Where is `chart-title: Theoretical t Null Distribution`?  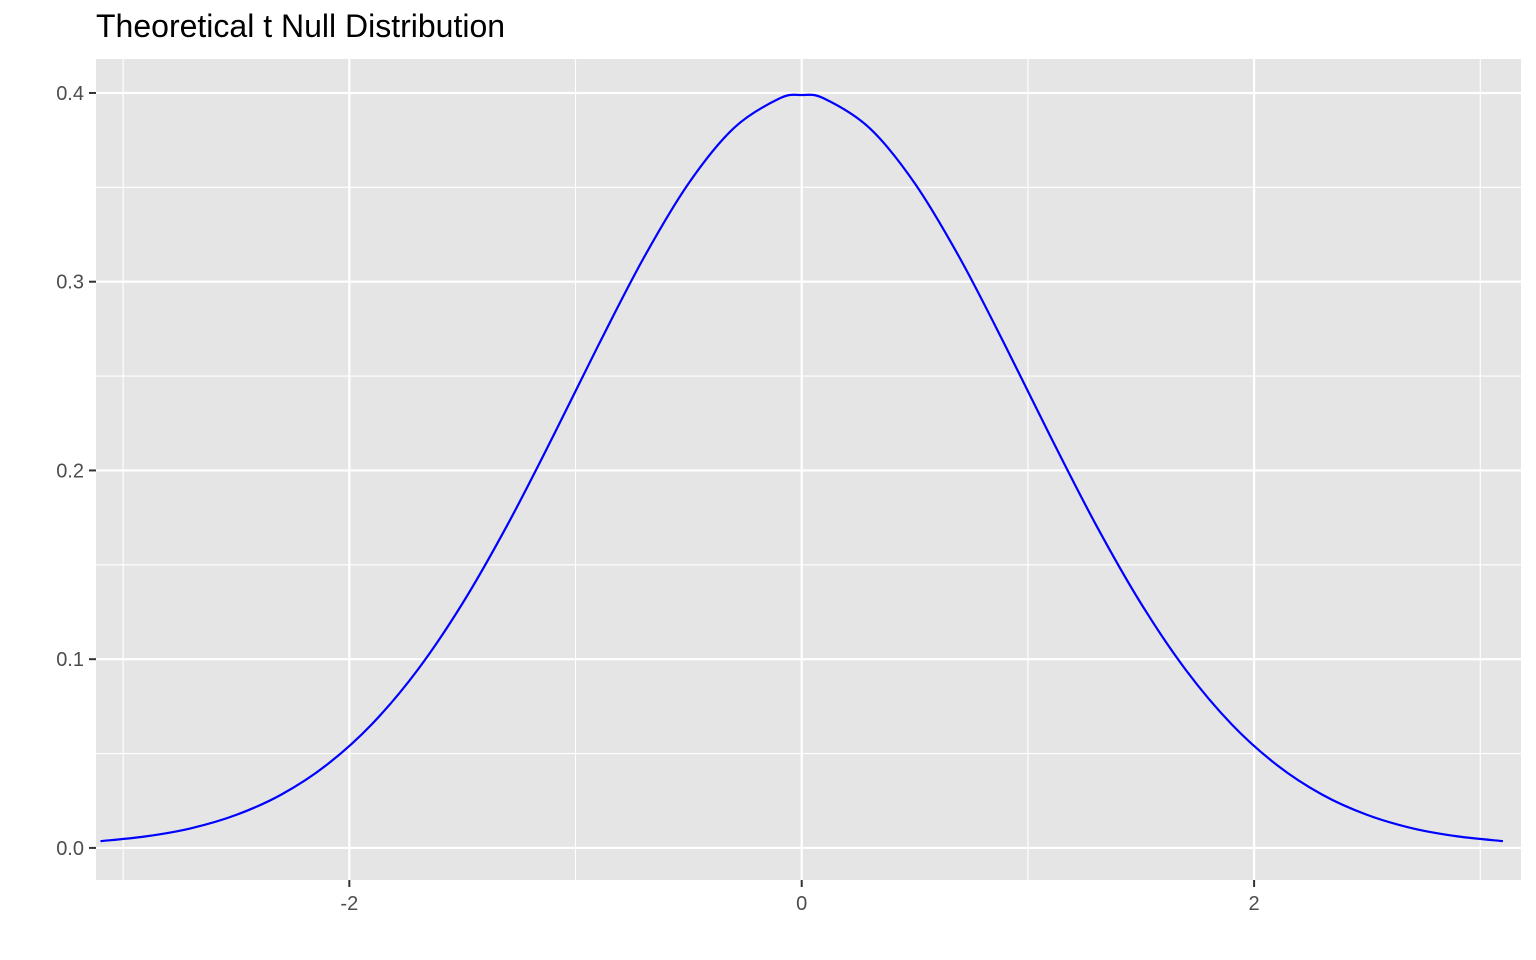
chart-title: Theoretical t Null Distribution is located at coordinates (301, 26).